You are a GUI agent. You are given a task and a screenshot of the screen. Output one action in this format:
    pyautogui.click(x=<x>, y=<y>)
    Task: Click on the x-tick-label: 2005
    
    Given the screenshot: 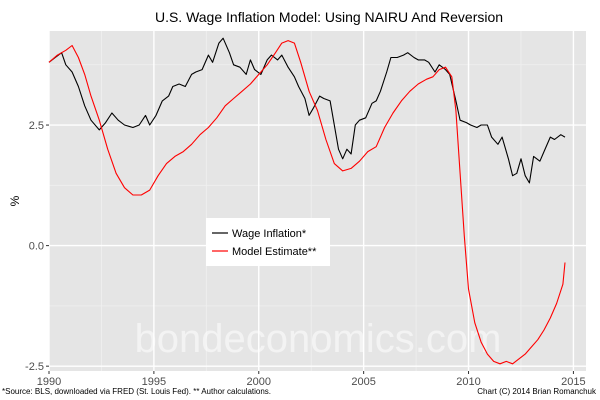 What is the action you would take?
    pyautogui.click(x=363, y=382)
    